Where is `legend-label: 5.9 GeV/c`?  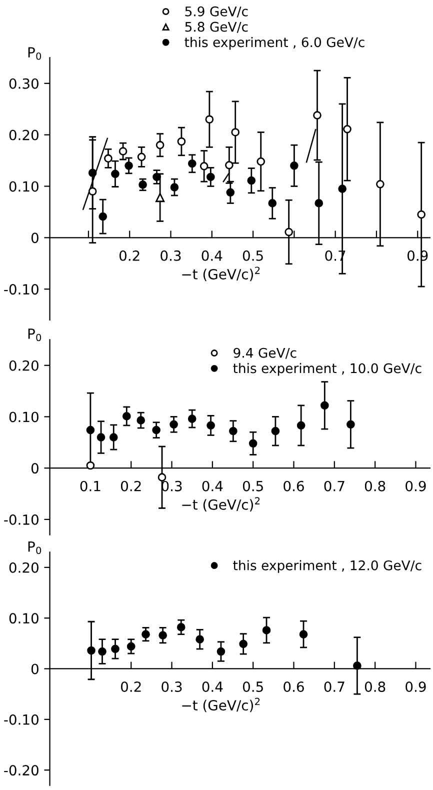 legend-label: 5.9 GeV/c is located at coordinates (216, 12).